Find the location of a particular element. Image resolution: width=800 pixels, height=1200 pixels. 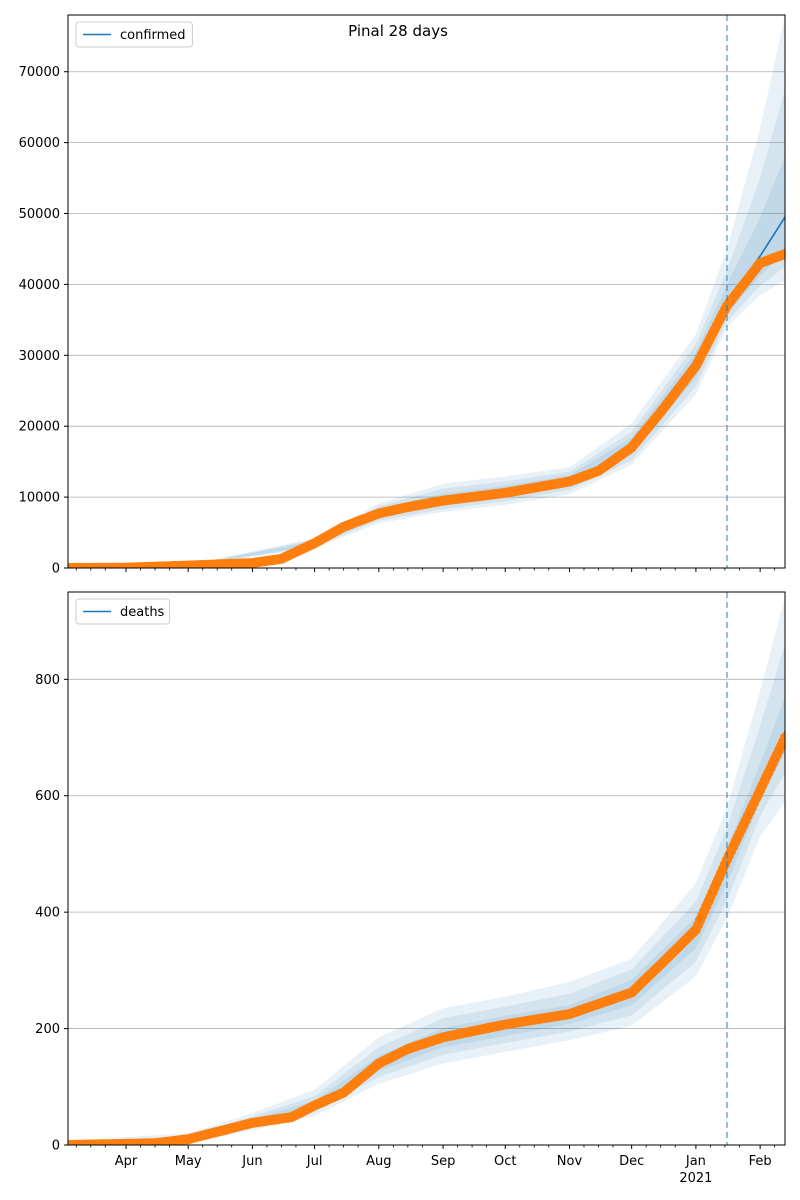

x-tick-label: Jul is located at coordinates (314, 1161).